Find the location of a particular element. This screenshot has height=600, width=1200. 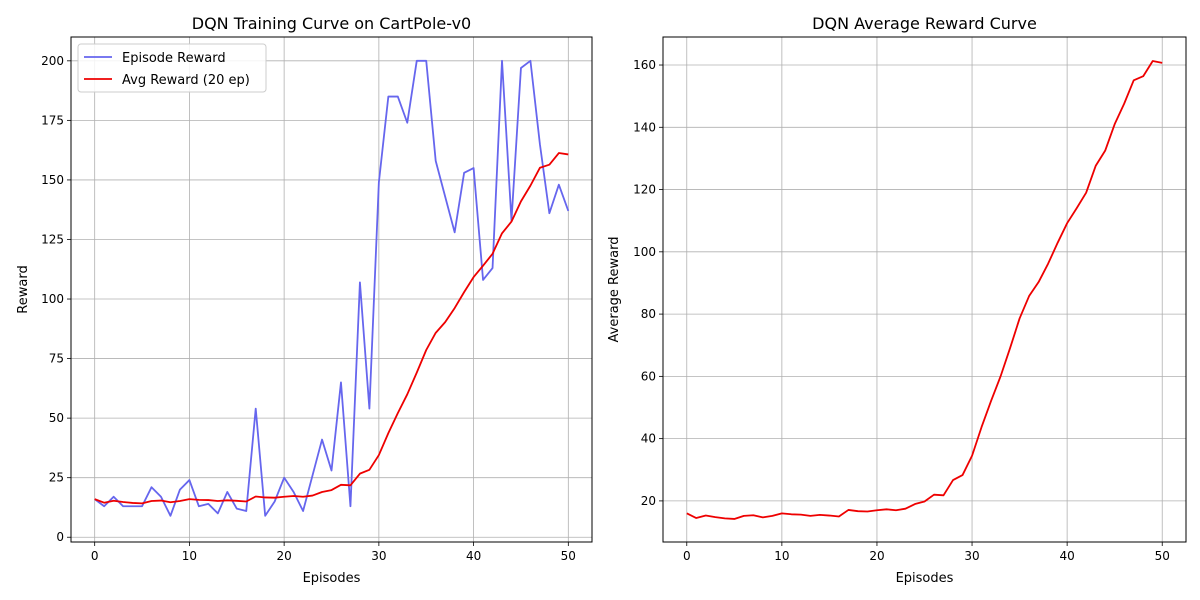

y-tick-label: 20 is located at coordinates (648, 501).